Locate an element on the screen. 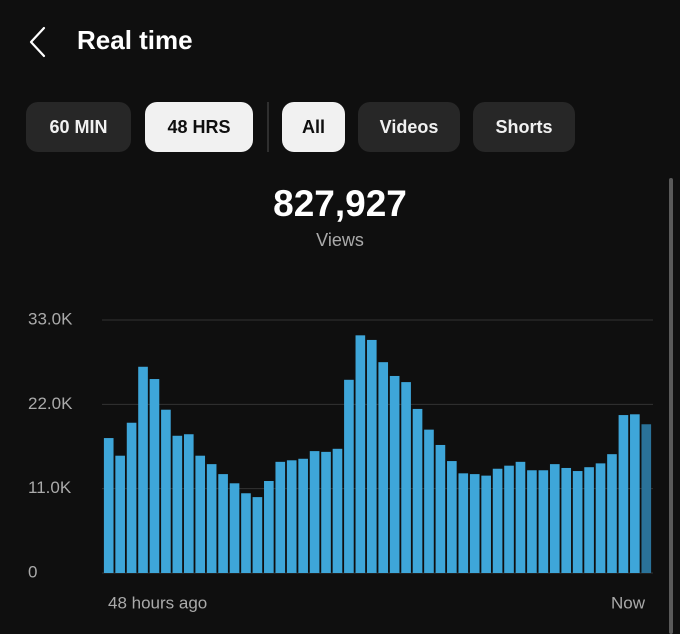  total-label: Views is located at coordinates (340, 240).